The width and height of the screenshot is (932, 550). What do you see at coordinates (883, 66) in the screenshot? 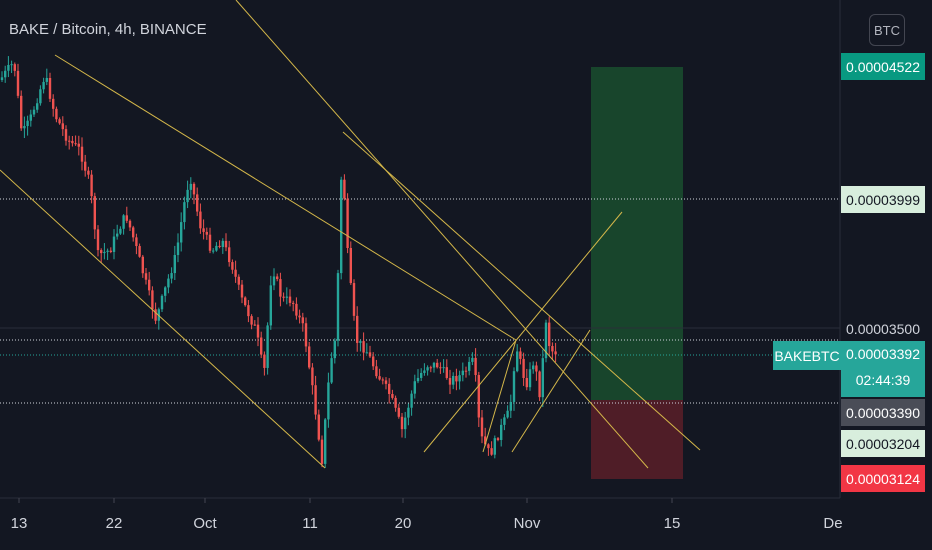
I see `target-price-tag: 0.00004522` at bounding box center [883, 66].